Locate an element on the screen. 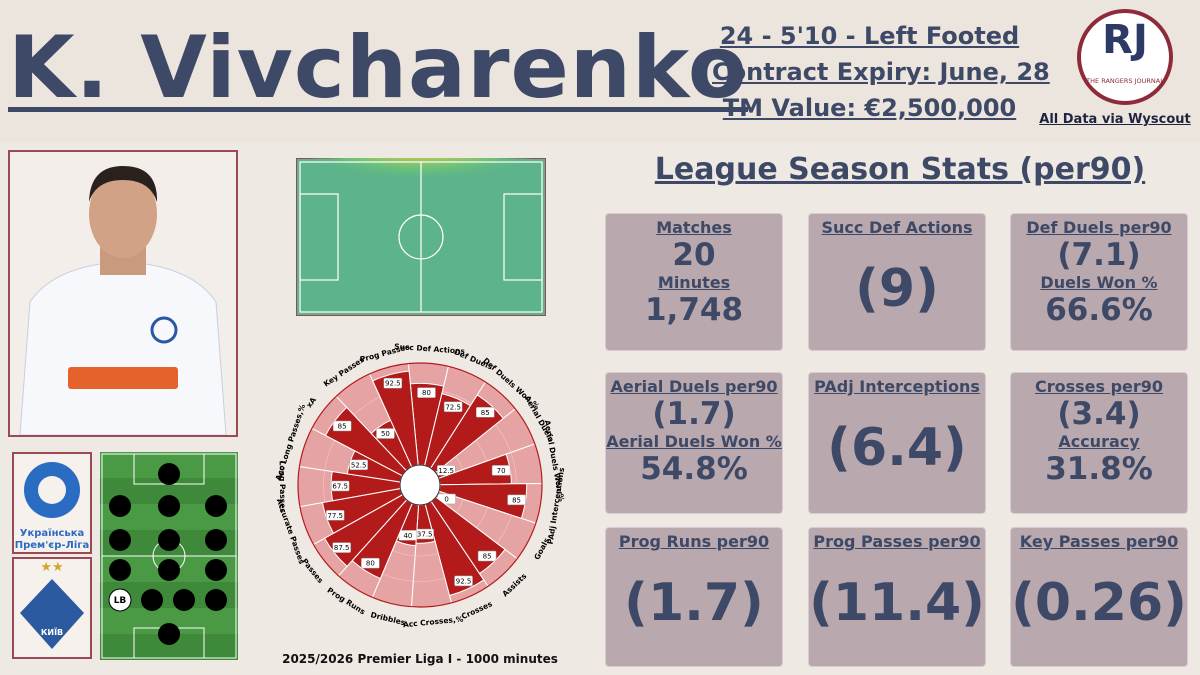 This screenshot has width=1200, height=675. value-label: 0 is located at coordinates (446, 499).